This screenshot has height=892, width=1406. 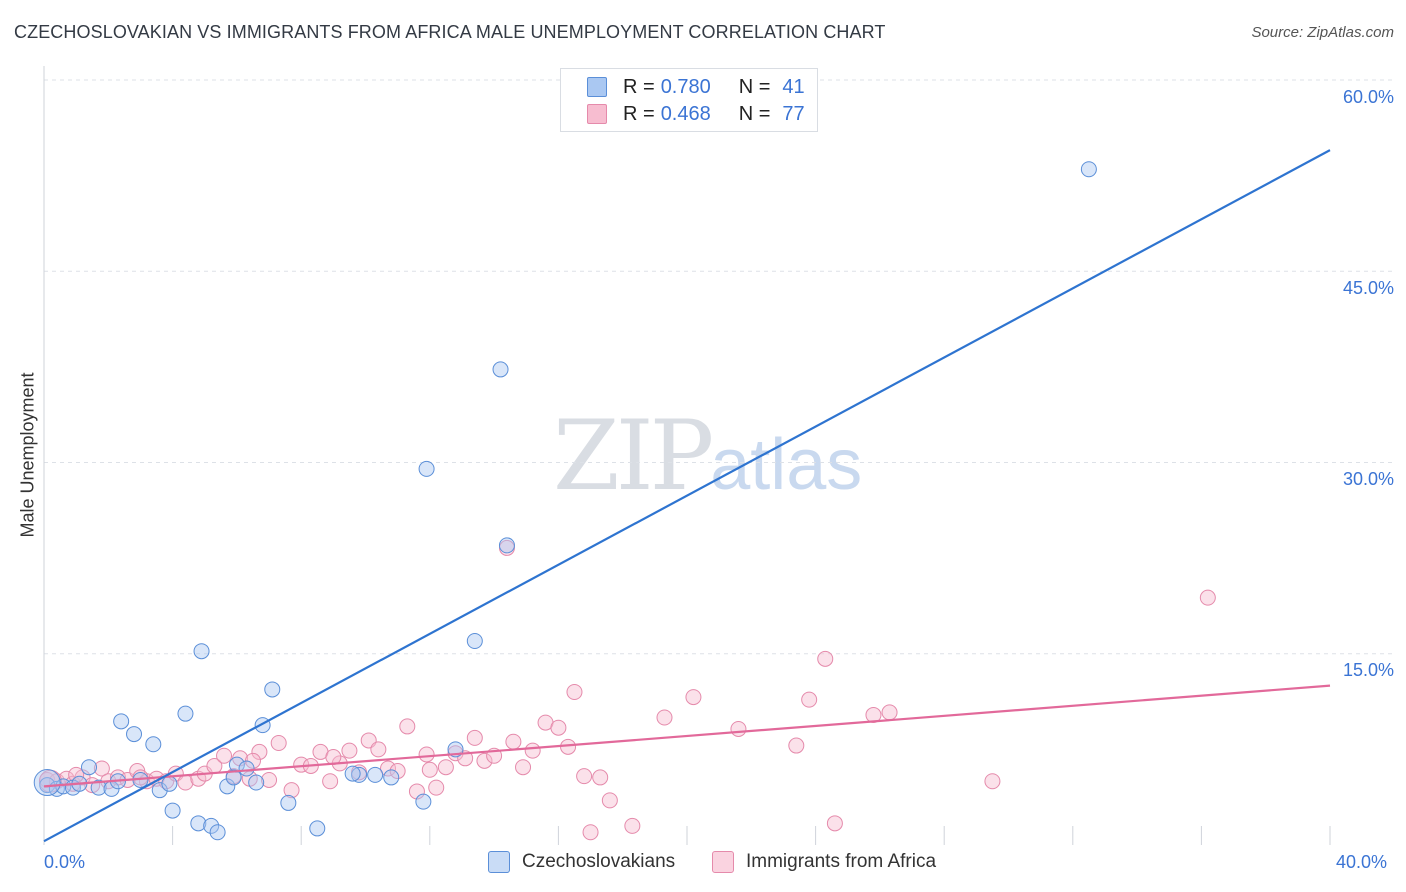 What do you see at coordinates (1368, 479) in the screenshot?
I see `y-tick-30: 30.0%` at bounding box center [1368, 479].